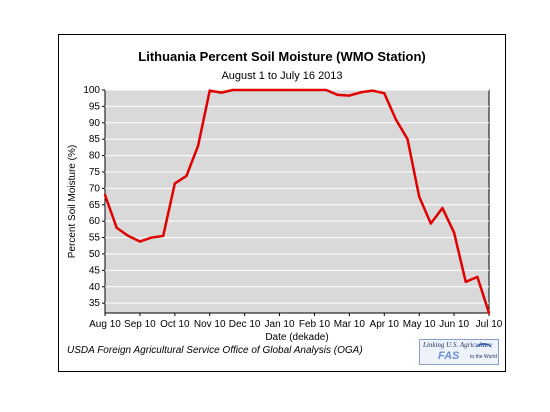 This screenshot has width=550, height=412. I want to click on y-tick-label: 75, so click(95, 172).